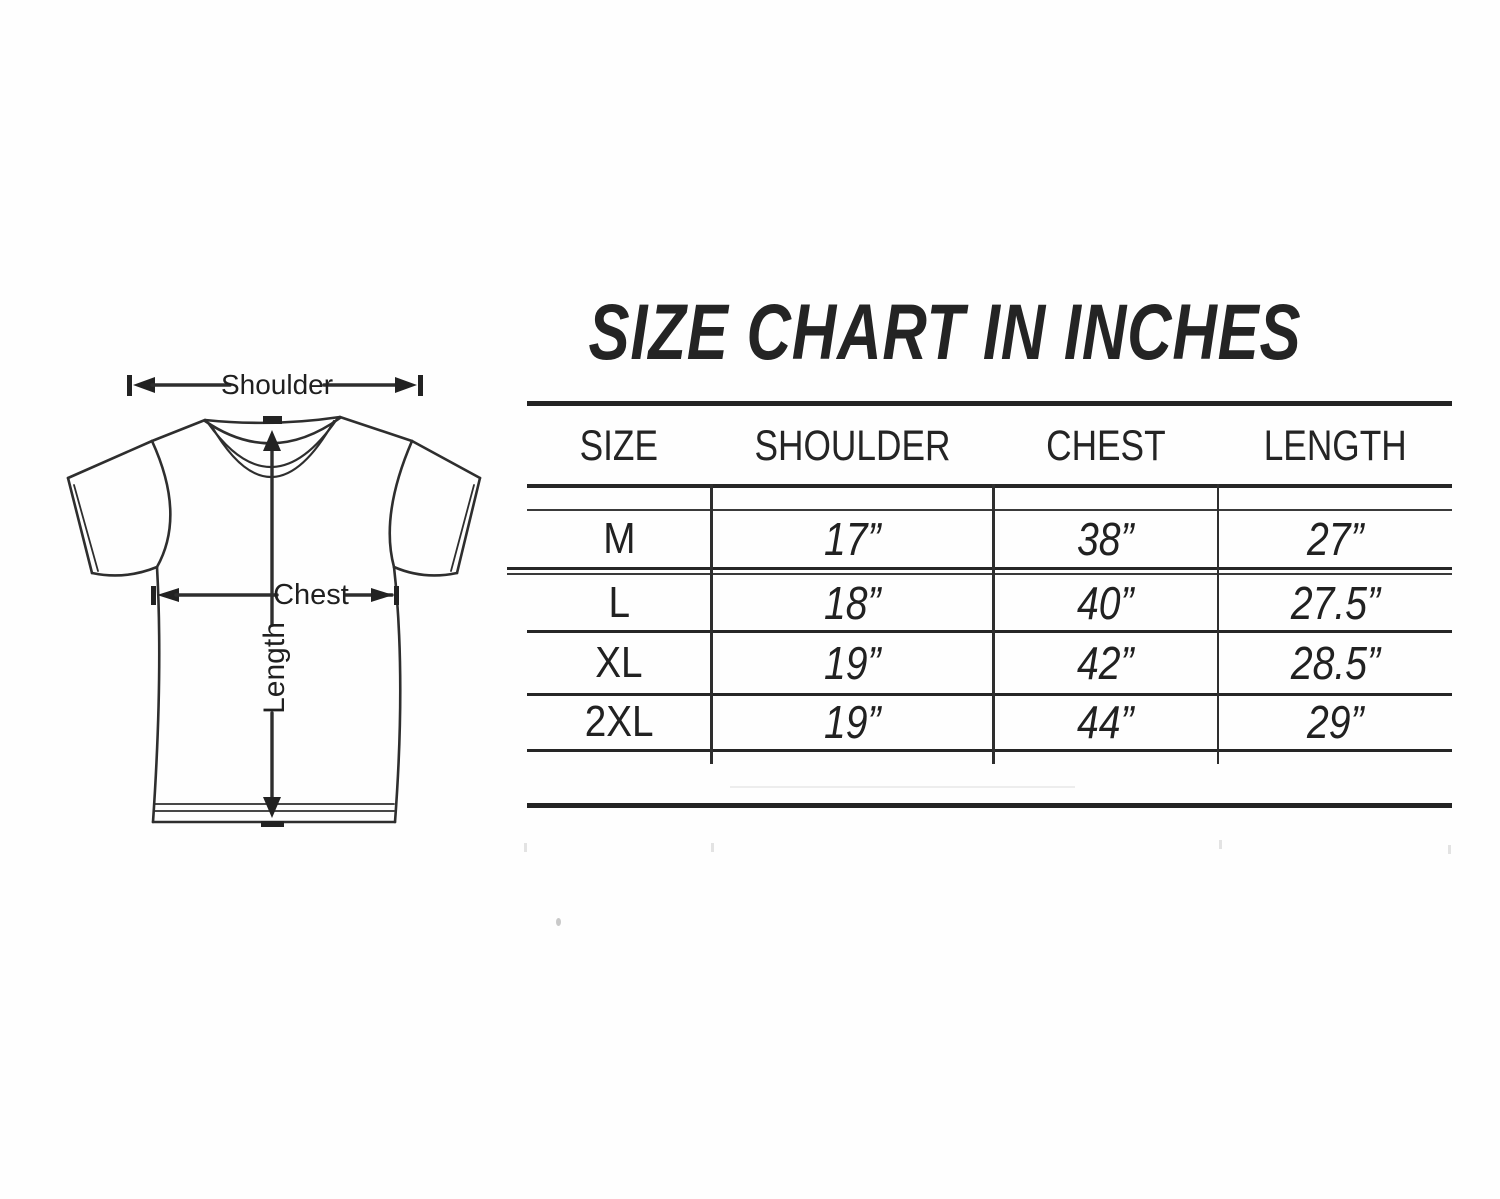 The width and height of the screenshot is (1500, 1199). I want to click on chest-arrow-right-bar, so click(396, 595).